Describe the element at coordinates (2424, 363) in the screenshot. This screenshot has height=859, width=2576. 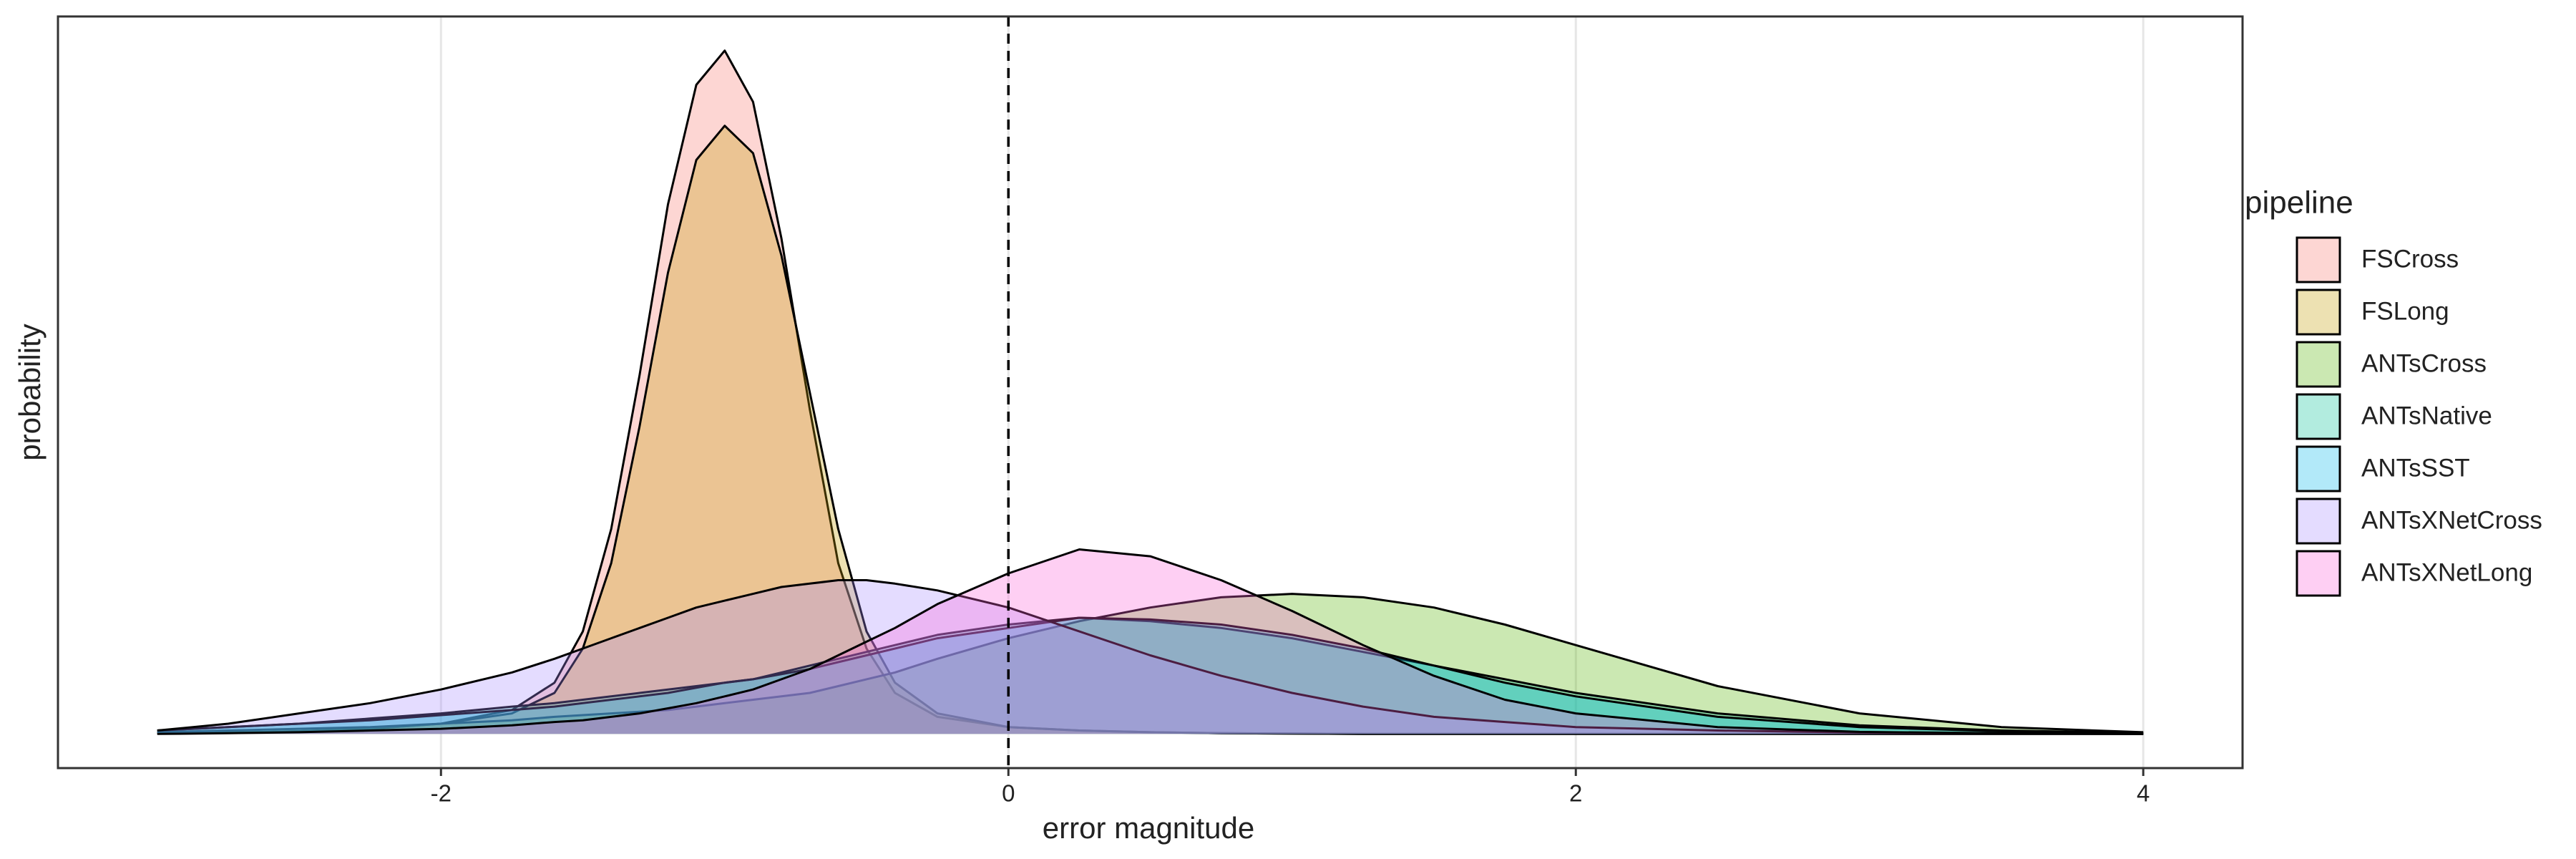
I see `legend-label: ANTsCross` at that location.